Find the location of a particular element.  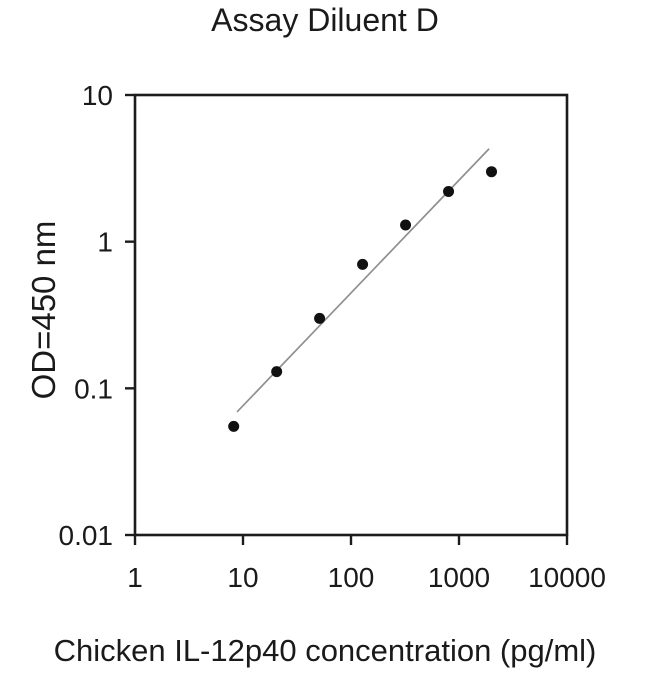

chart-title: Assay Diluent D is located at coordinates (325, 20).